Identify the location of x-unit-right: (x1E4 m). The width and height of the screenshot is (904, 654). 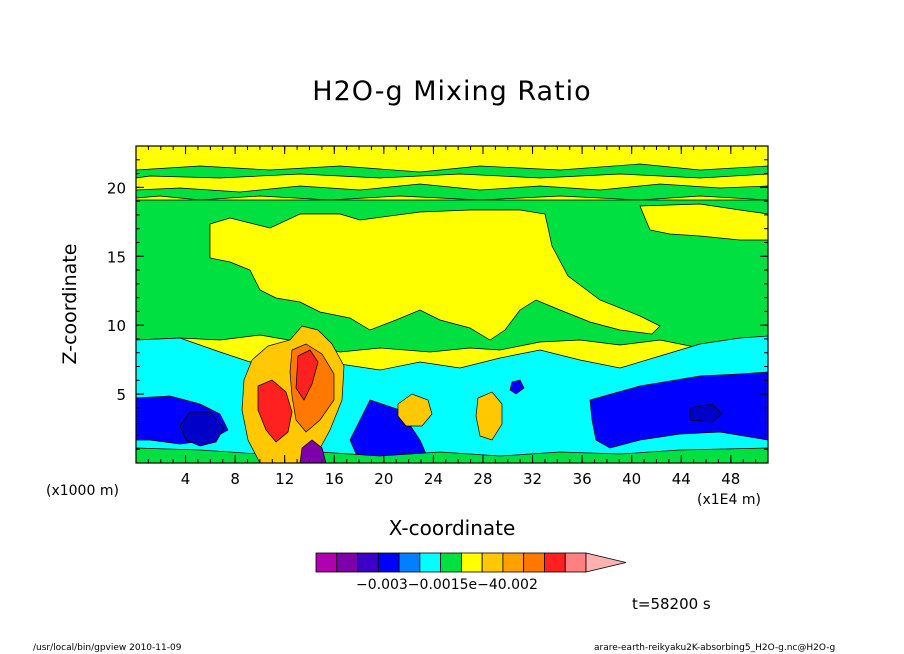
(729, 500).